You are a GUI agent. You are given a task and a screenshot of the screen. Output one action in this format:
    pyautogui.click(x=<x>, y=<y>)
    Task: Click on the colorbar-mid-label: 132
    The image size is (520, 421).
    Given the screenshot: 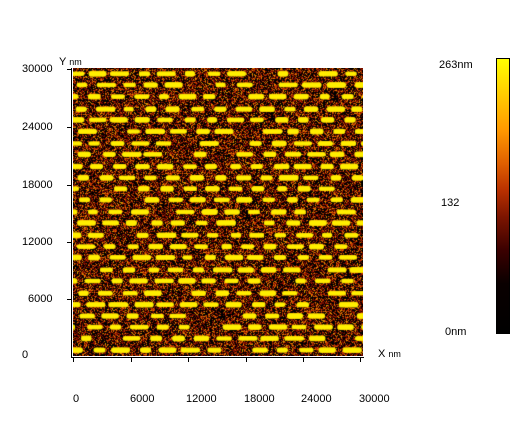 What is the action you would take?
    pyautogui.click(x=450, y=203)
    